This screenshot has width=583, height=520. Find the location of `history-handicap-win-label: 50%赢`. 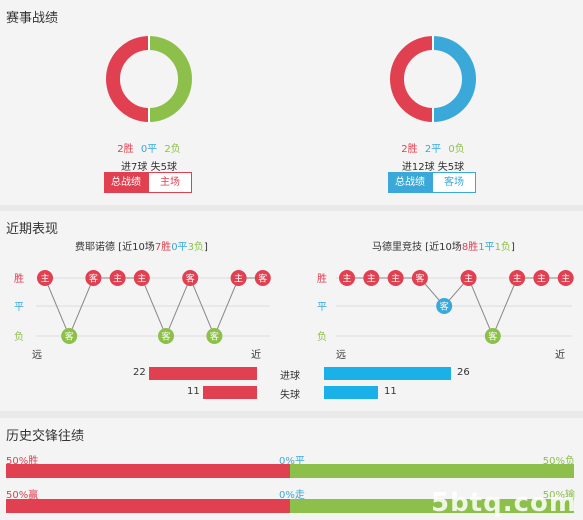

history-handicap-win-label: 50%赢 is located at coordinates (22, 495).